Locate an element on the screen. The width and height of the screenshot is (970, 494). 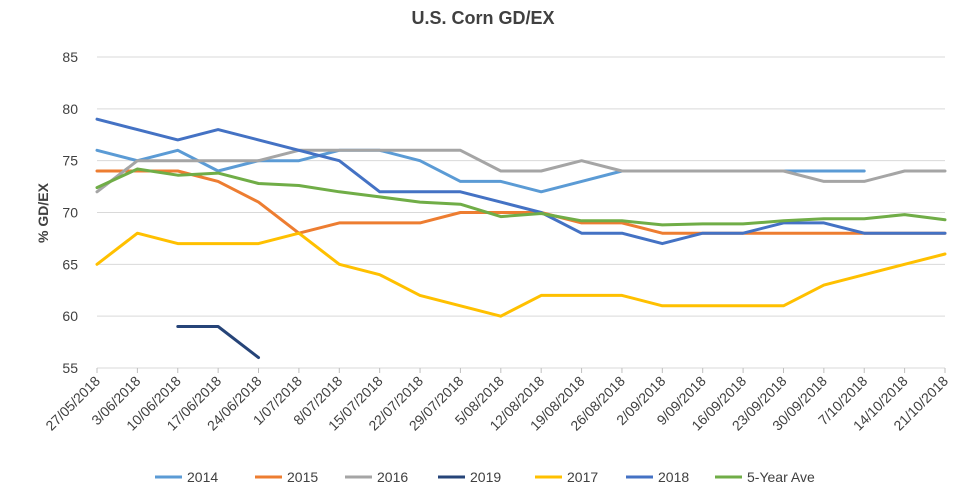
y-tick-label: 60 is located at coordinates (70, 316).